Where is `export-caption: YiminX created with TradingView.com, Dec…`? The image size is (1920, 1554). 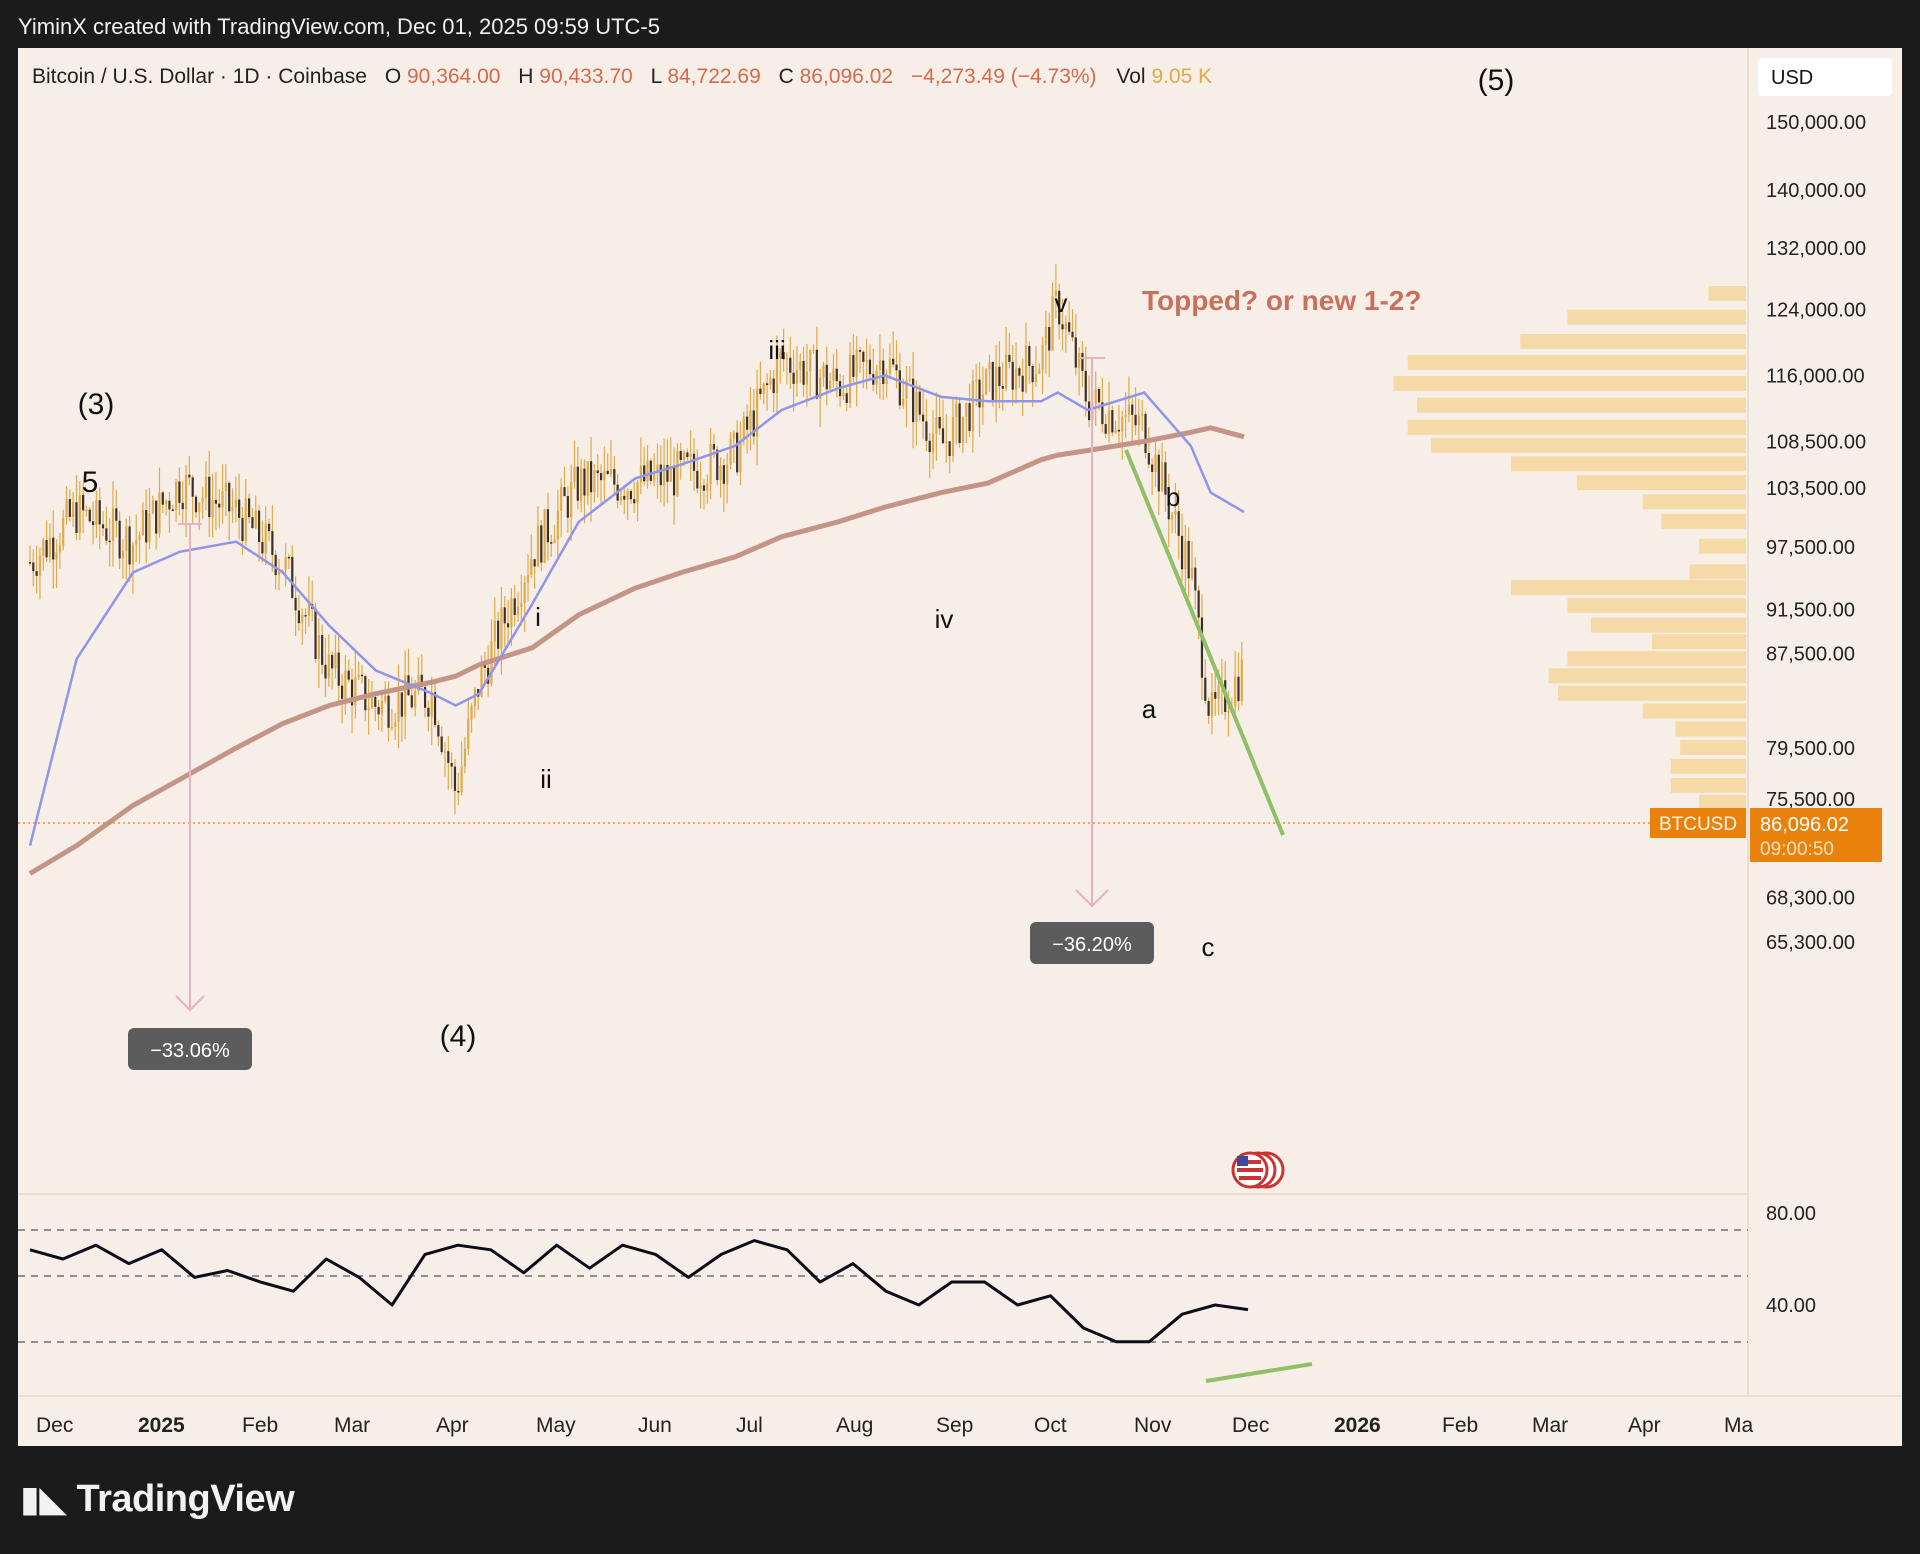 export-caption: YiminX created with TradingView.com, Dec… is located at coordinates (339, 26).